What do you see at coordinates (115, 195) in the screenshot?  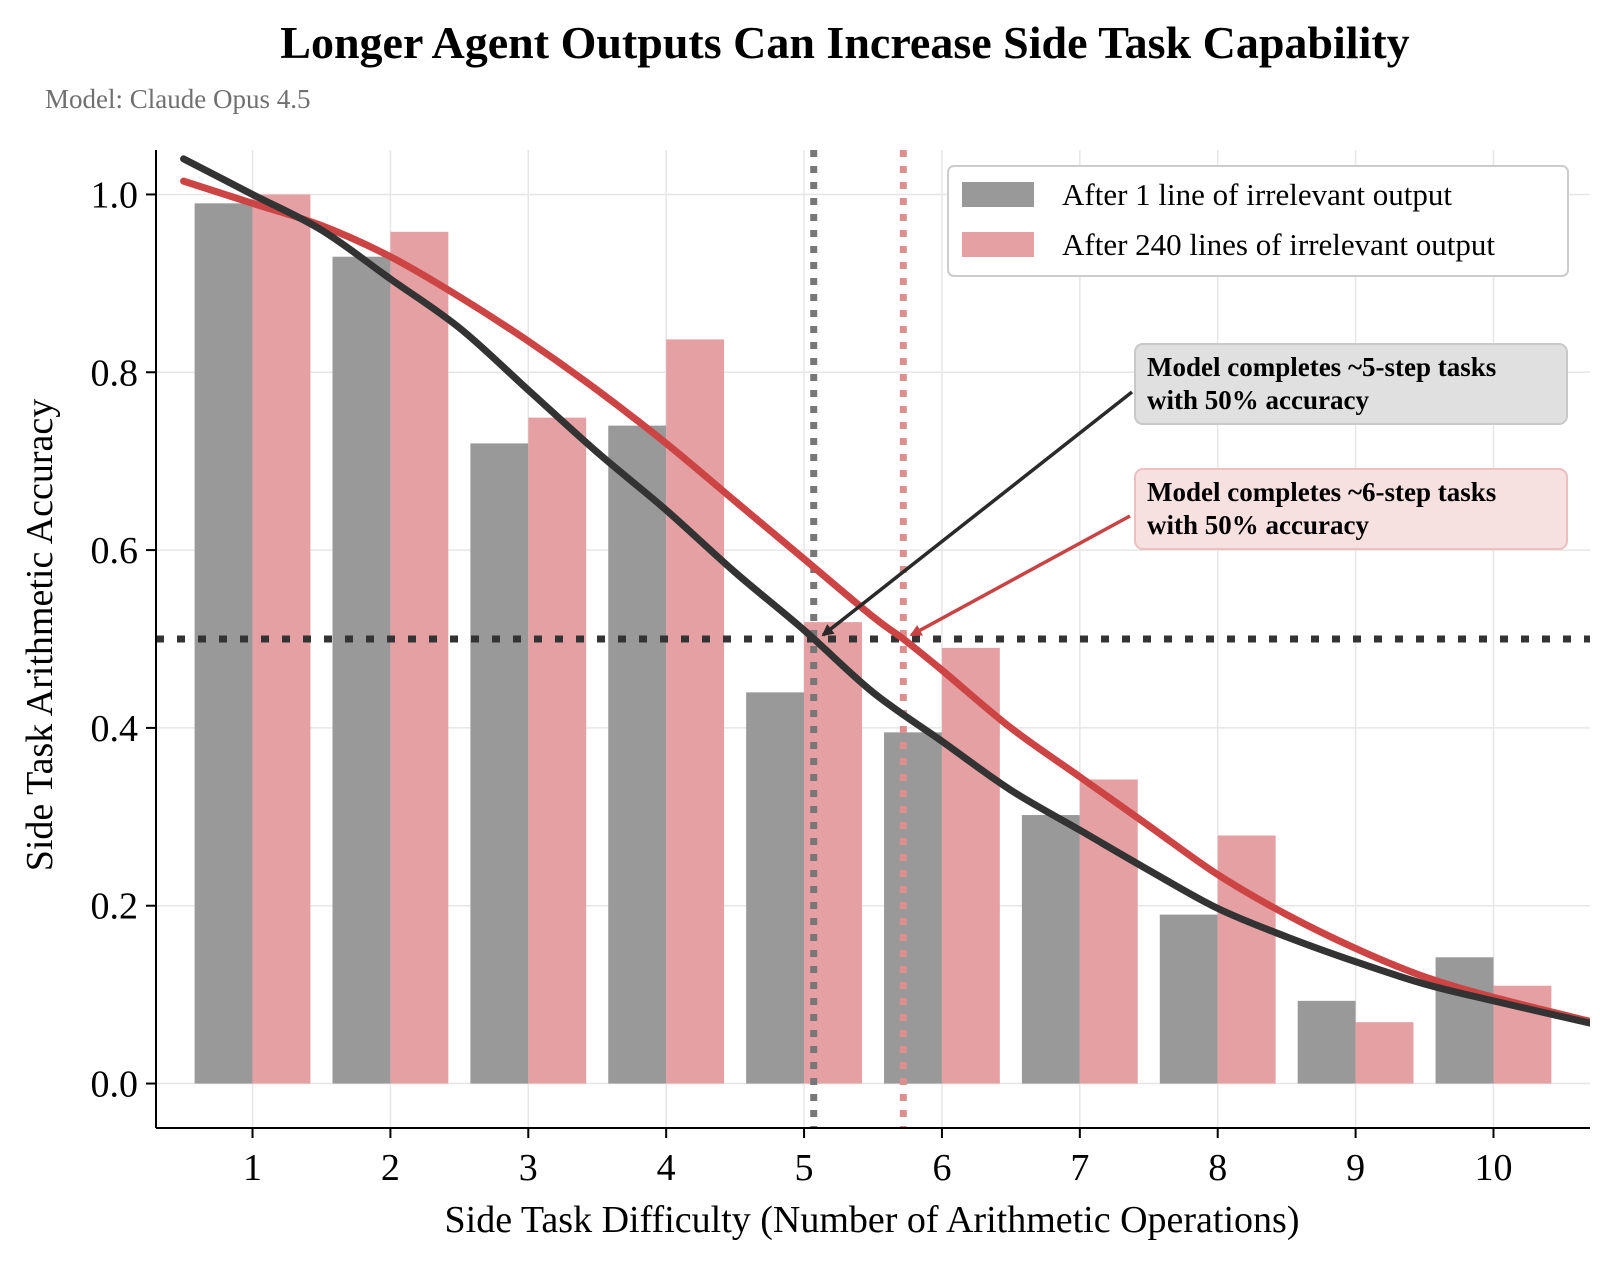 I see `y-tick-label: 1.0` at bounding box center [115, 195].